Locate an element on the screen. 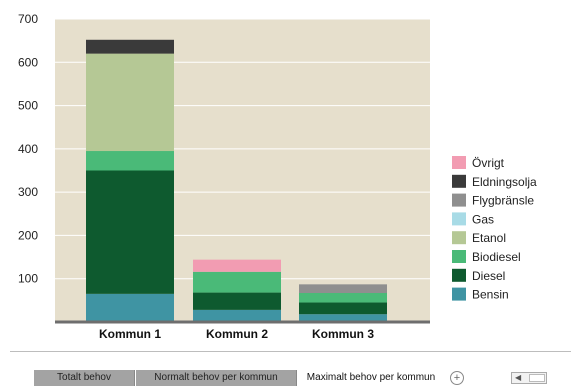 The height and width of the screenshot is (388, 571). y-tick-label: 400 is located at coordinates (28, 149).